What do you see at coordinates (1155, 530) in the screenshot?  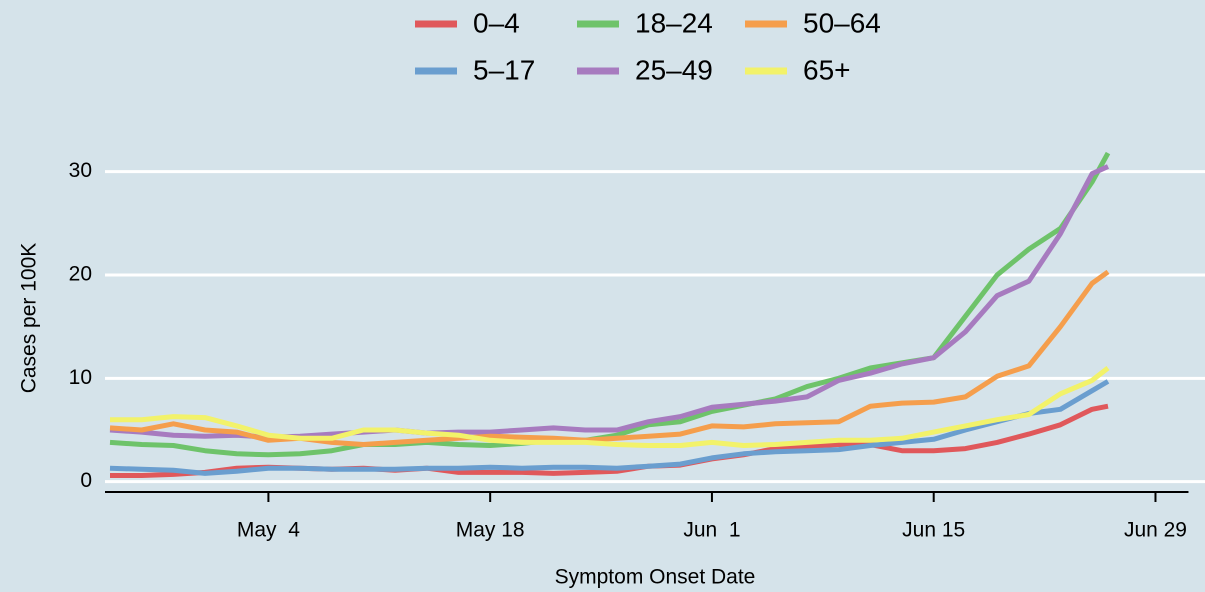 I see `x-tick-label: Jun 29` at bounding box center [1155, 530].